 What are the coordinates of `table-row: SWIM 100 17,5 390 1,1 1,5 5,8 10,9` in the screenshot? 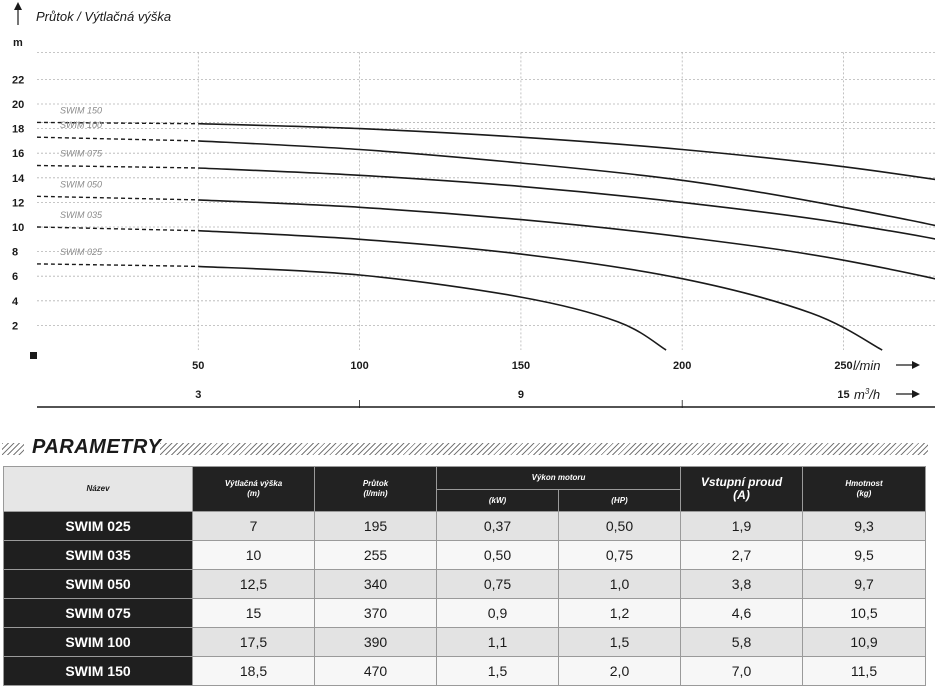 It's located at (464, 642).